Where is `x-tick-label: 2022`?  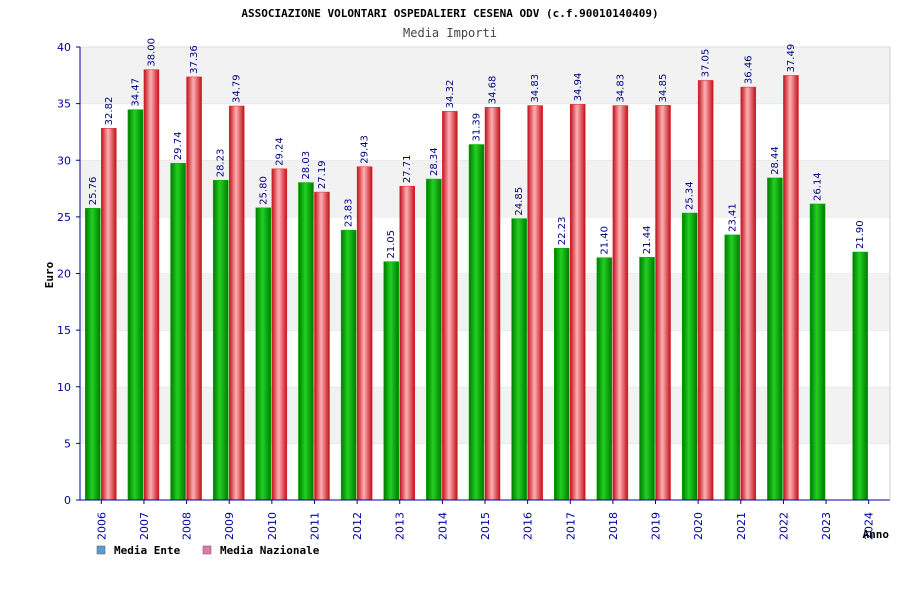
x-tick-label: 2022 is located at coordinates (783, 526).